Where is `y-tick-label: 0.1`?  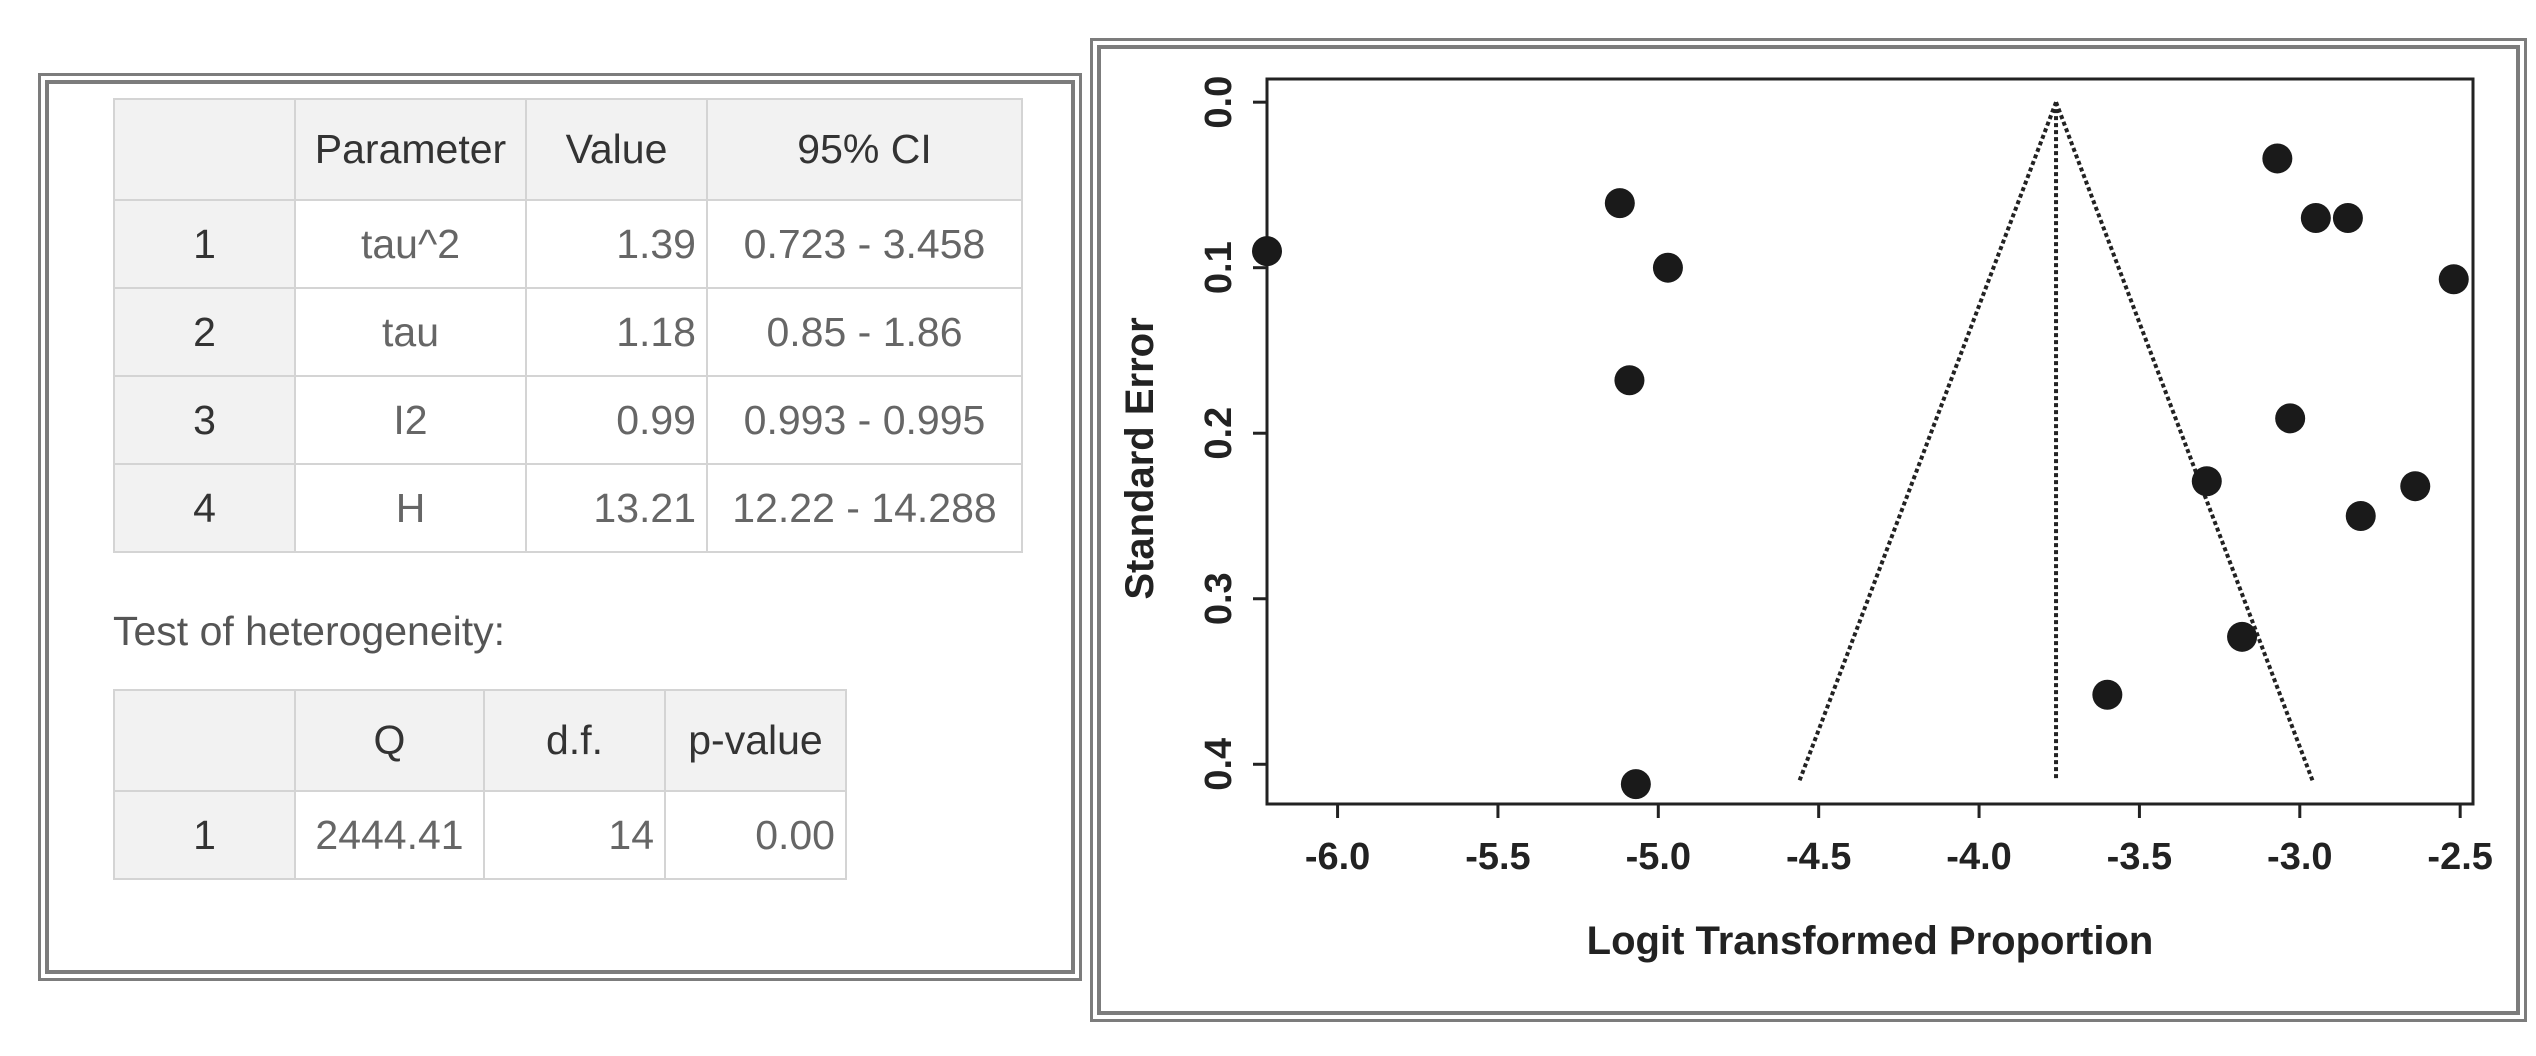
y-tick-label: 0.1 is located at coordinates (1219, 267).